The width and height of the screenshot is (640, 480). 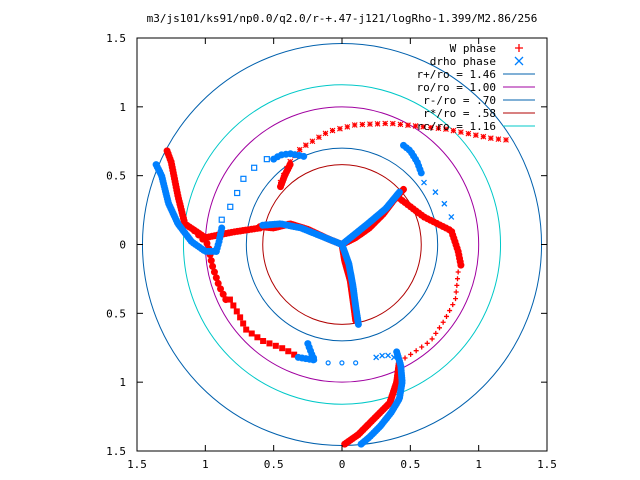 I want to click on x-tick-label: 0, so click(x=342, y=464).